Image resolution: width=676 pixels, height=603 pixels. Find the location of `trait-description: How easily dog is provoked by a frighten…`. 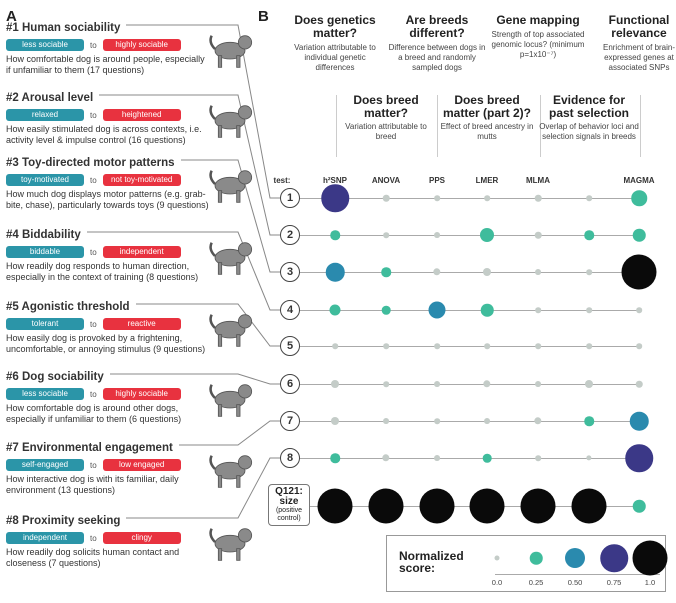

trait-description: How easily dog is provoked by a frighten… is located at coordinates (106, 343).